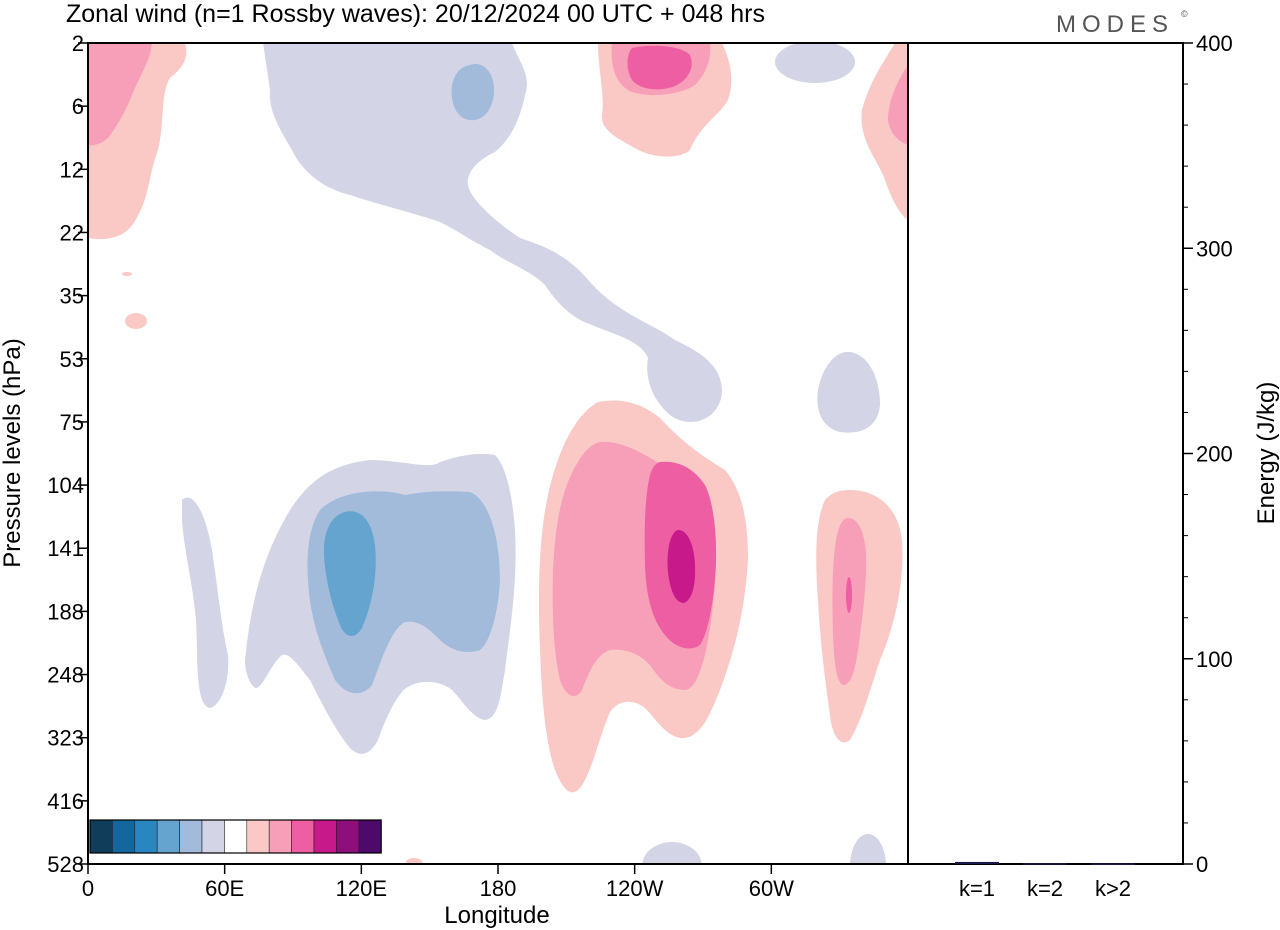 Image resolution: width=1280 pixels, height=930 pixels. I want to click on contour-lower-easterly-core, so click(349, 573).